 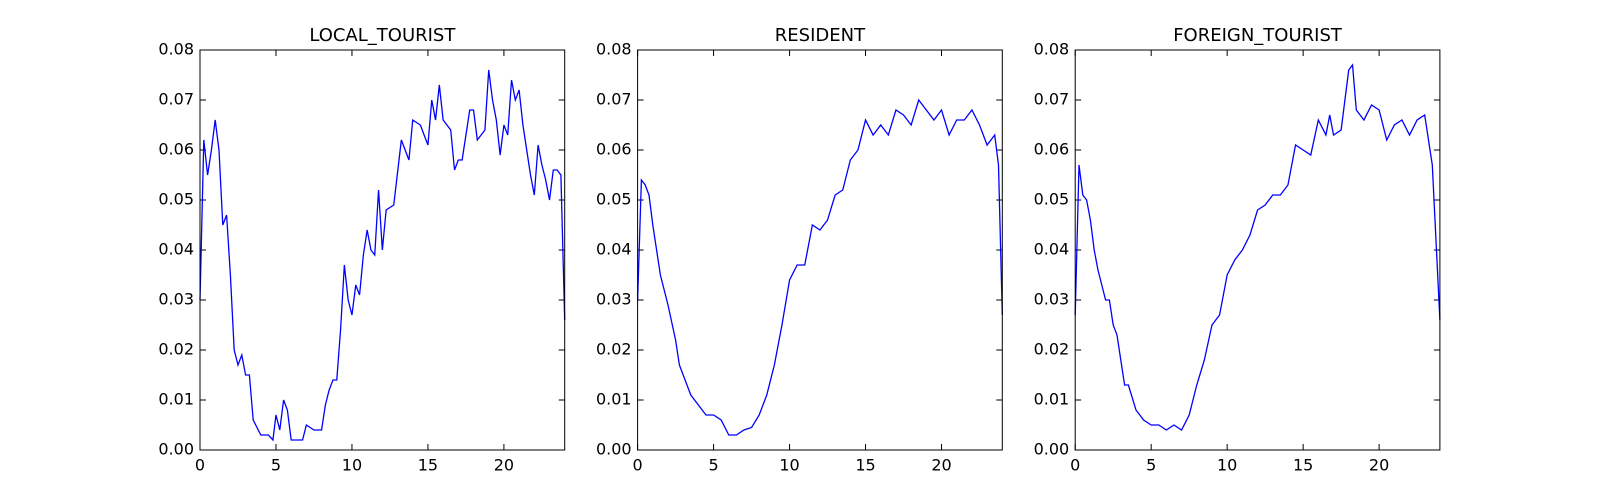 I want to click on chart-title: FOREIGN_TOURIST, so click(x=1258, y=35).